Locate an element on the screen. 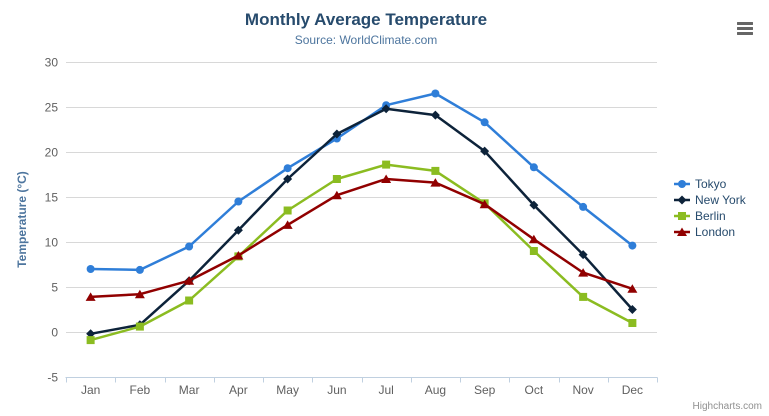 This screenshot has height=416, width=769. point-new-york-jan is located at coordinates (91, 334).